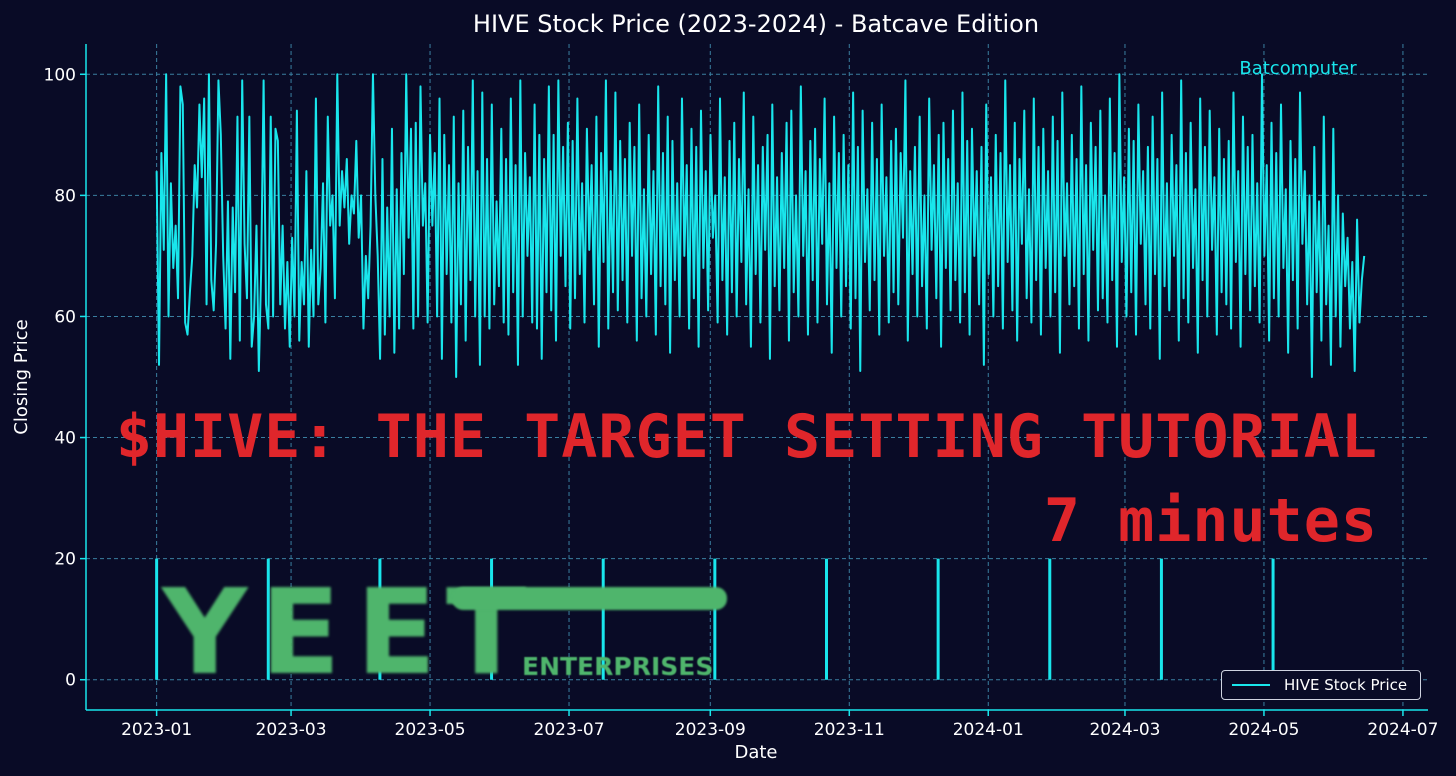 The width and height of the screenshot is (1456, 776). What do you see at coordinates (65, 196) in the screenshot?
I see `y-tick-label: 80` at bounding box center [65, 196].